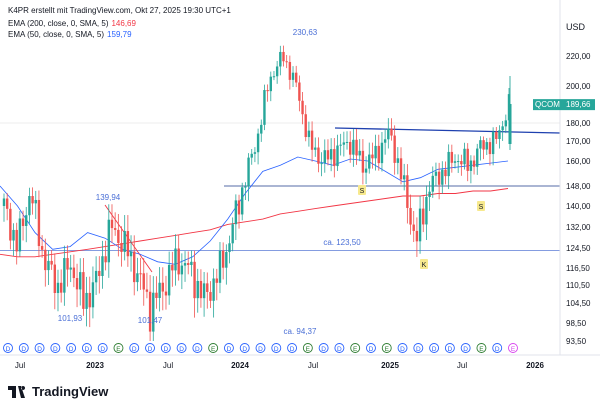  What do you see at coordinates (578, 86) in the screenshot?
I see `price-tick: 200,00` at bounding box center [578, 86].